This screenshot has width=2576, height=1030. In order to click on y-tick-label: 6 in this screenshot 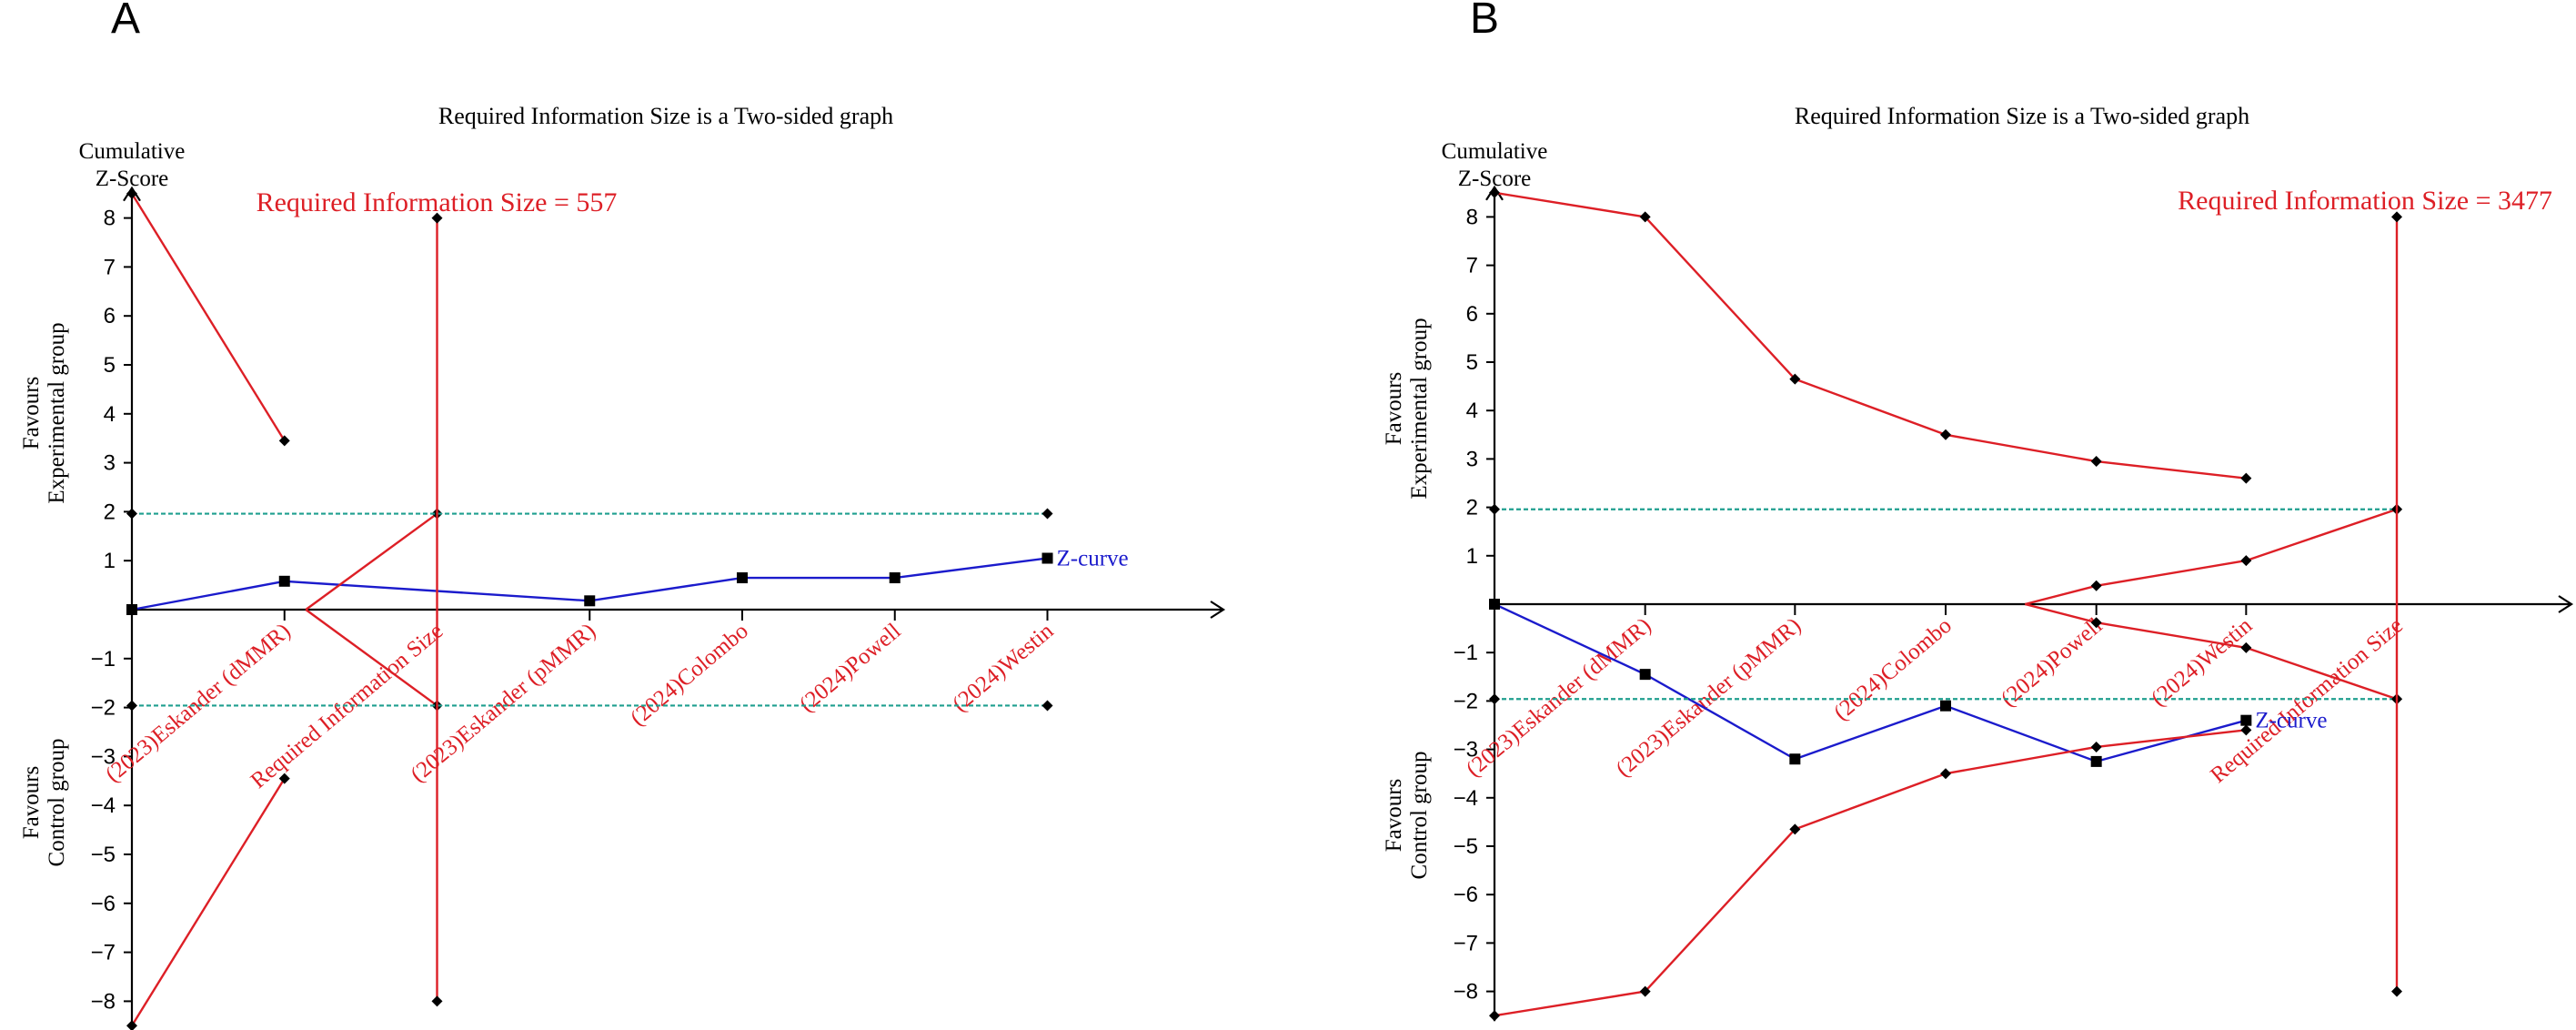, I will do `click(110, 316)`.